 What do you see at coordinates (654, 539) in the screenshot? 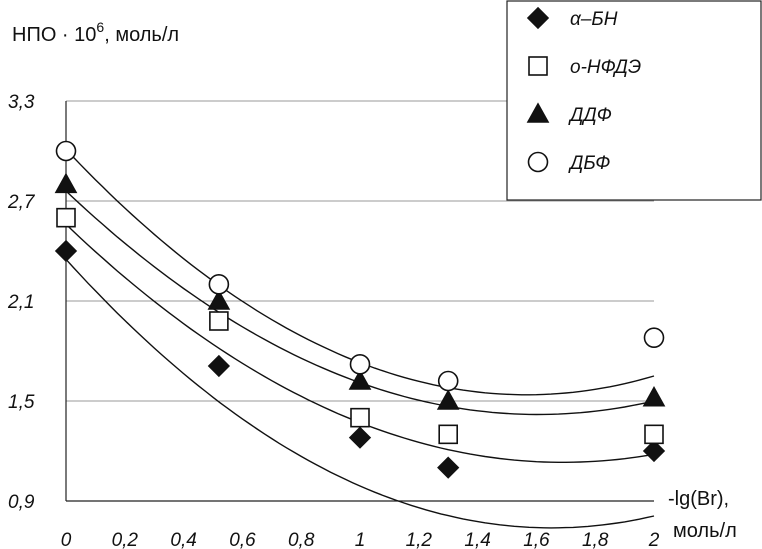
I see `x-tick-label: 2` at bounding box center [654, 539].